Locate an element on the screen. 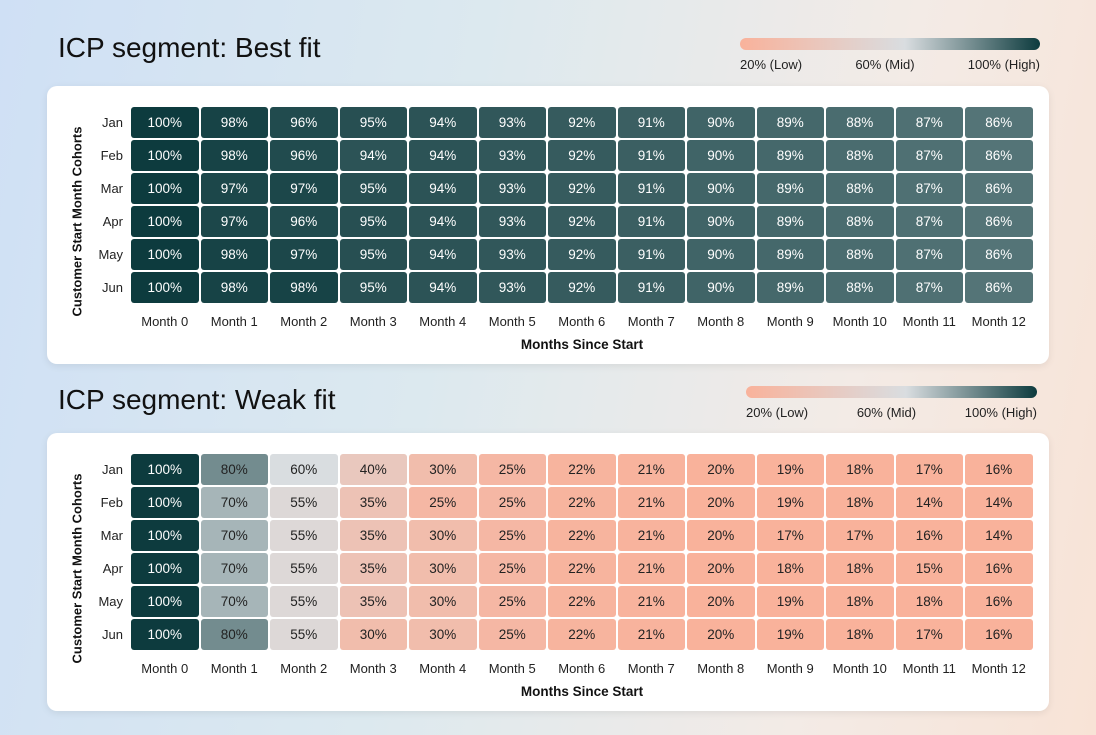  heatmap-cell: 96% is located at coordinates (304, 122).